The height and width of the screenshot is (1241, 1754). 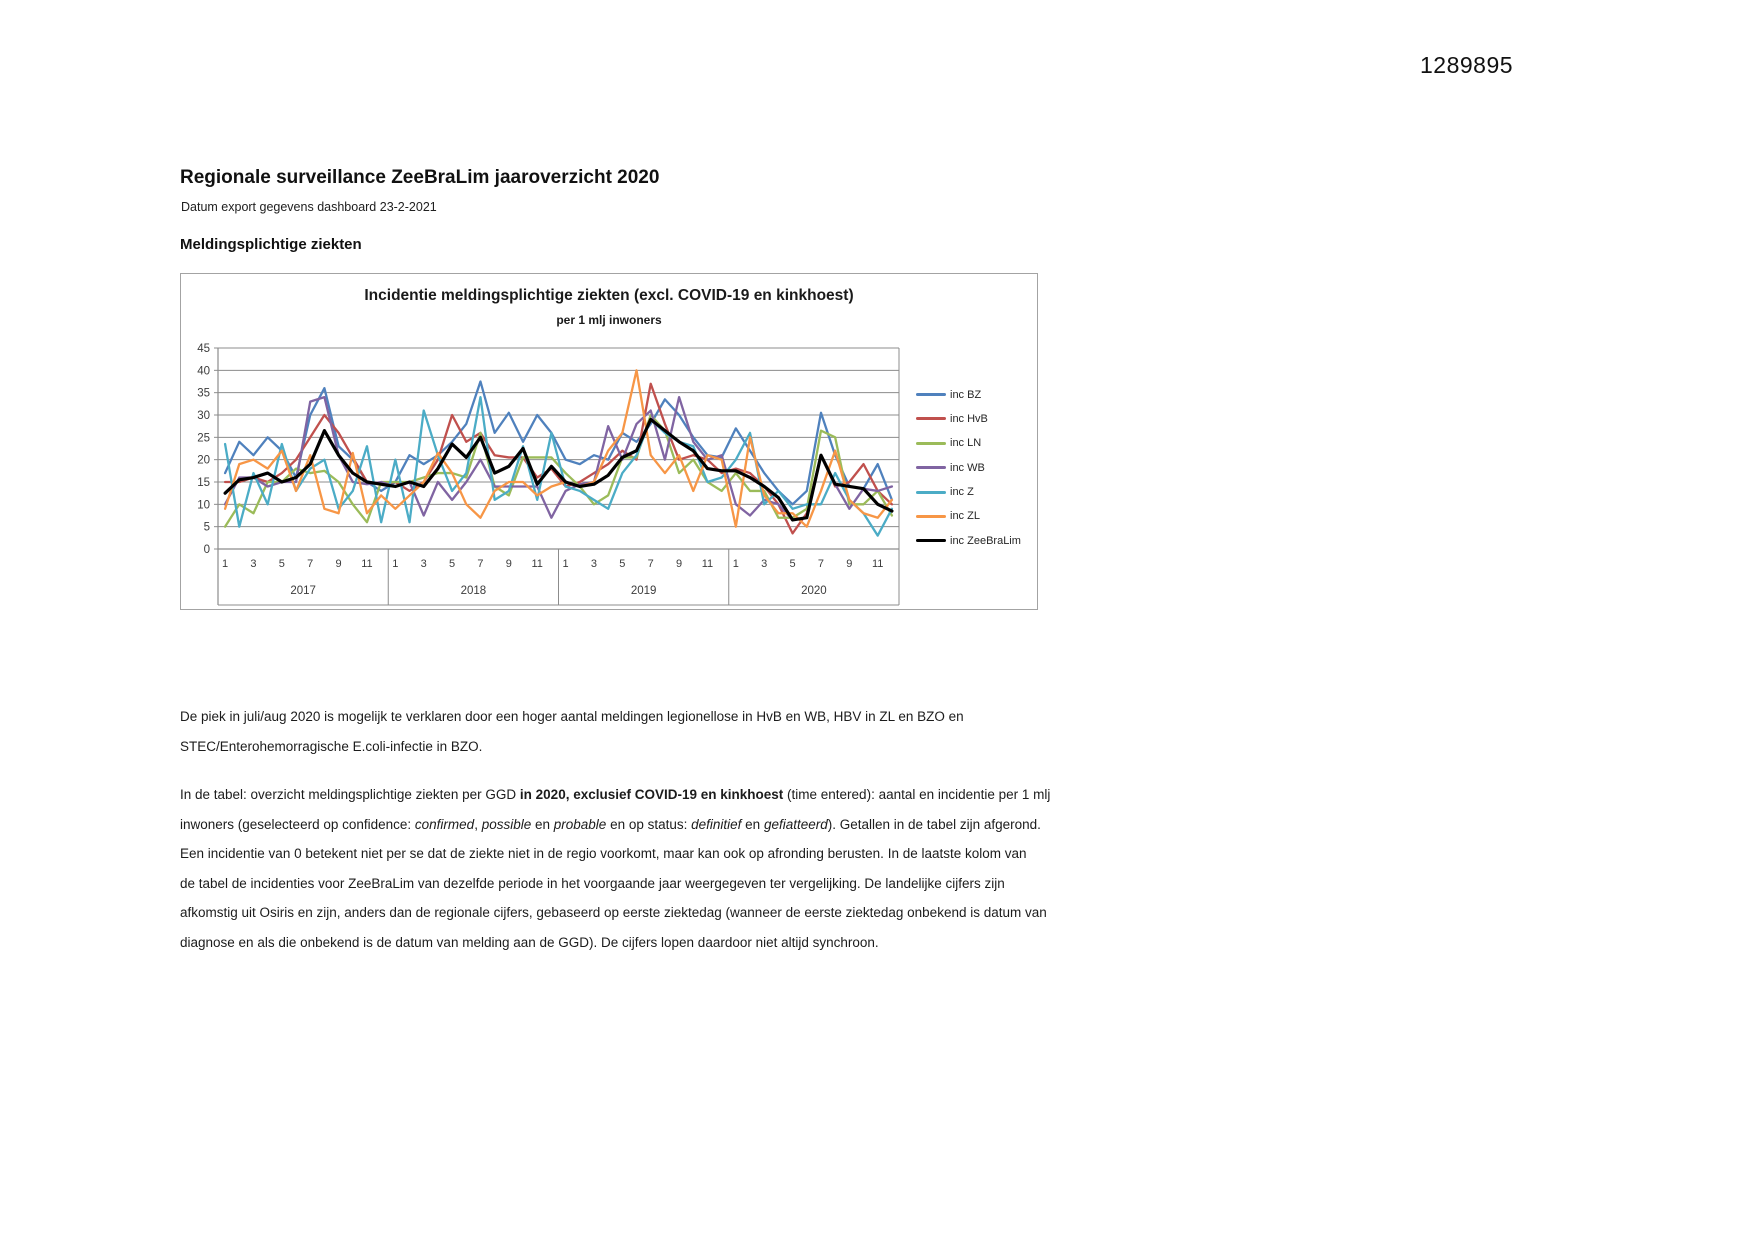 What do you see at coordinates (814, 591) in the screenshot?
I see `svg-text: 2020` at bounding box center [814, 591].